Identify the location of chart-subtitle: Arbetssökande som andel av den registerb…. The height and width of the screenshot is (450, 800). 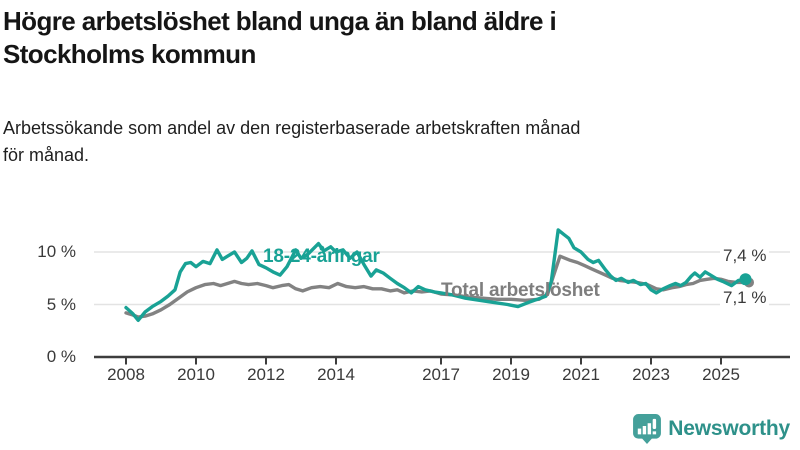
(399, 142).